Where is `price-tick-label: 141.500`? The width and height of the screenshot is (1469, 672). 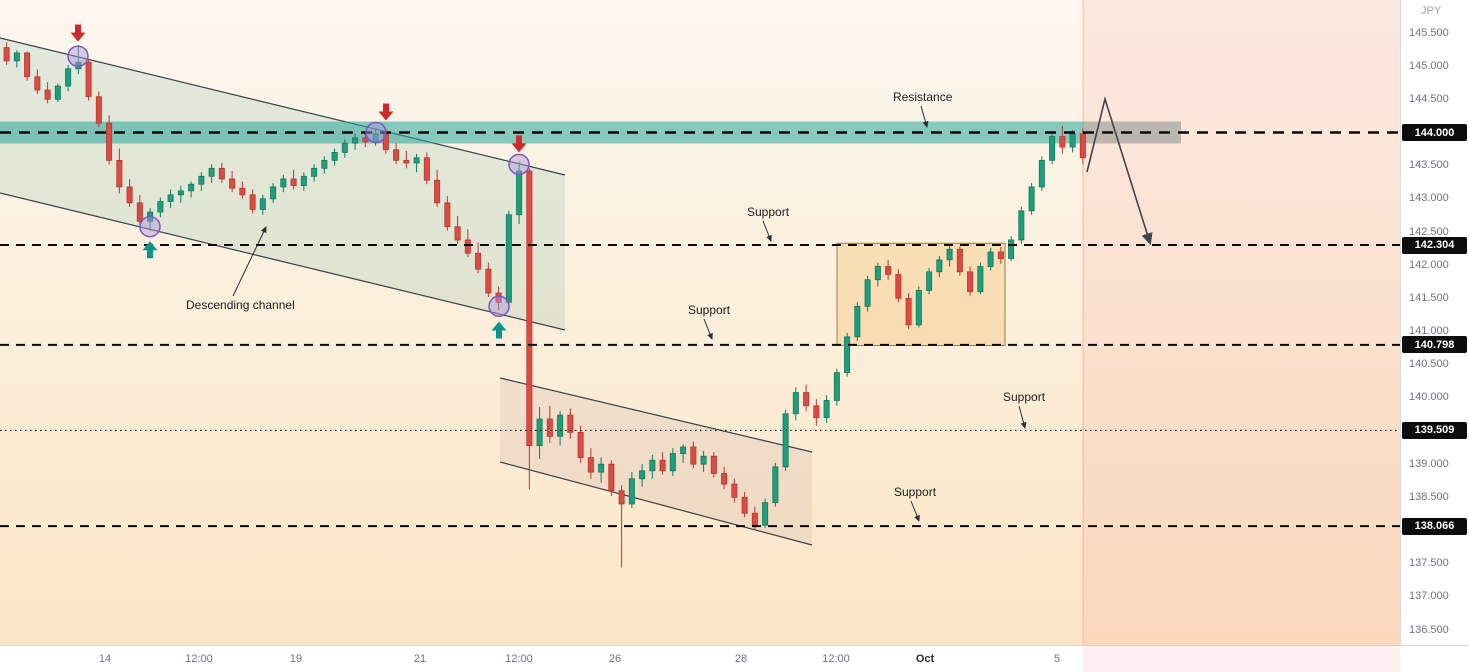 price-tick-label: 141.500 is located at coordinates (1429, 297).